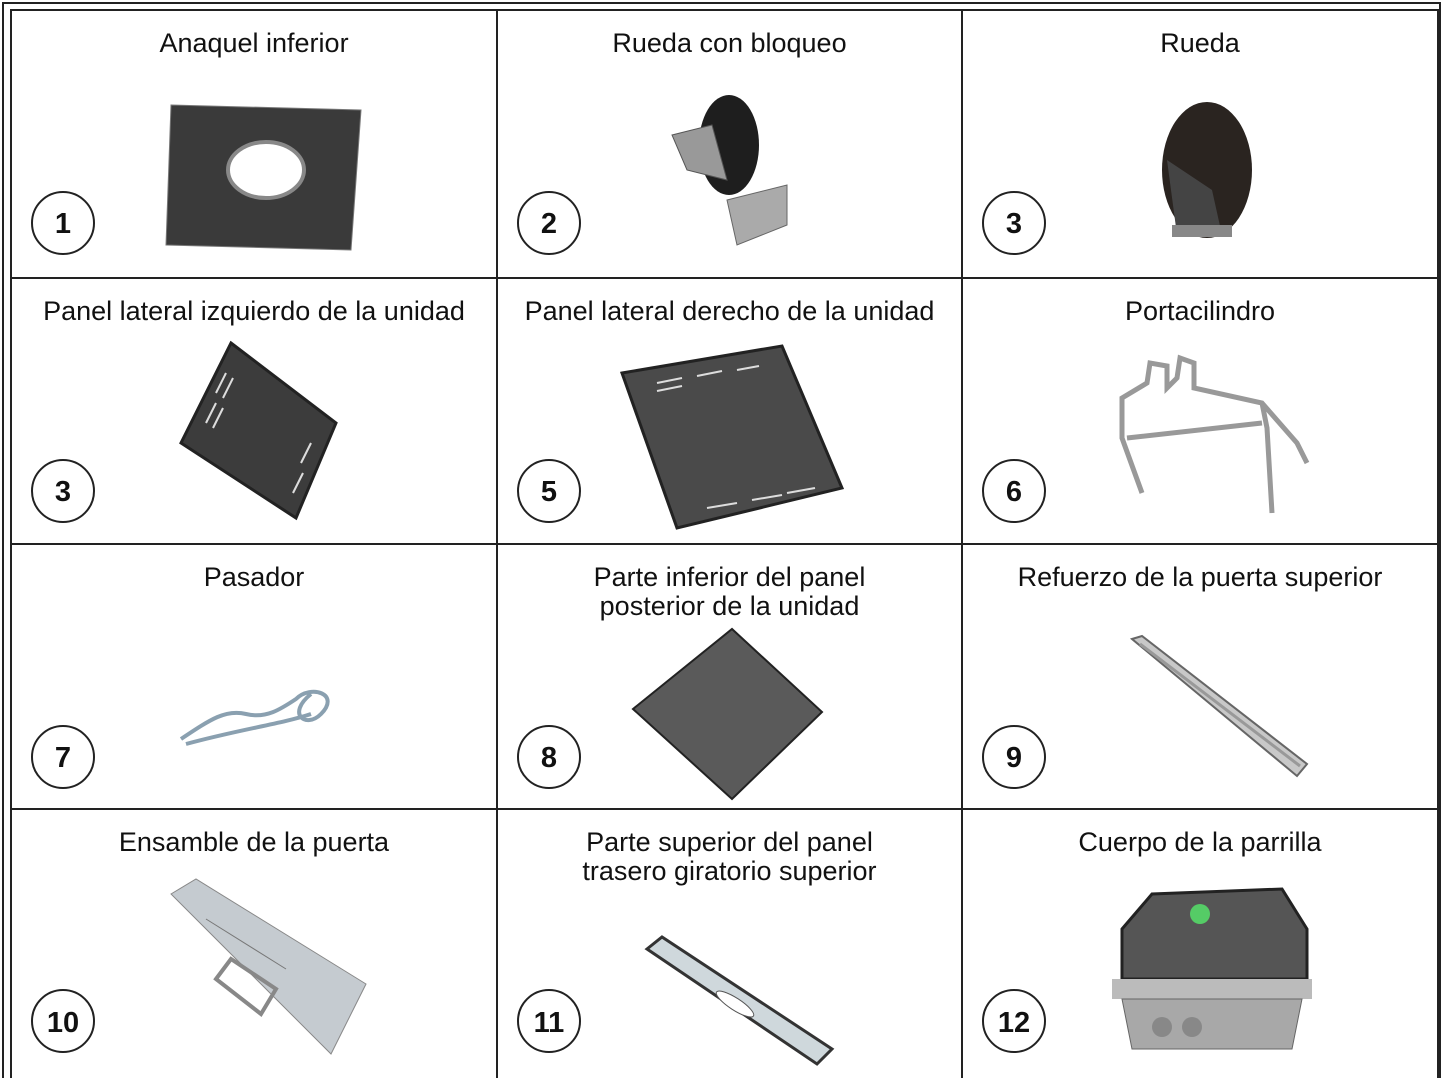 The width and height of the screenshot is (1444, 1078). What do you see at coordinates (729, 43) in the screenshot?
I see `part-title: Rueda con bloqueo` at bounding box center [729, 43].